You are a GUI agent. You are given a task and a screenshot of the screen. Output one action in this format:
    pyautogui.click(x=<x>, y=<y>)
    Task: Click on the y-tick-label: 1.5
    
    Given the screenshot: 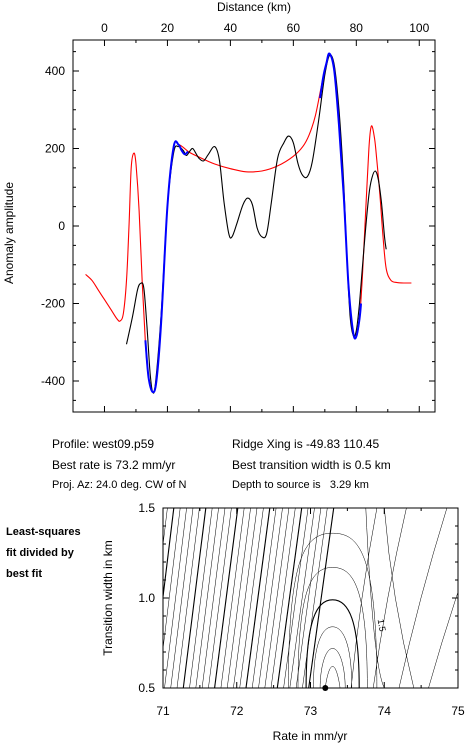 What is the action you would take?
    pyautogui.click(x=146, y=508)
    